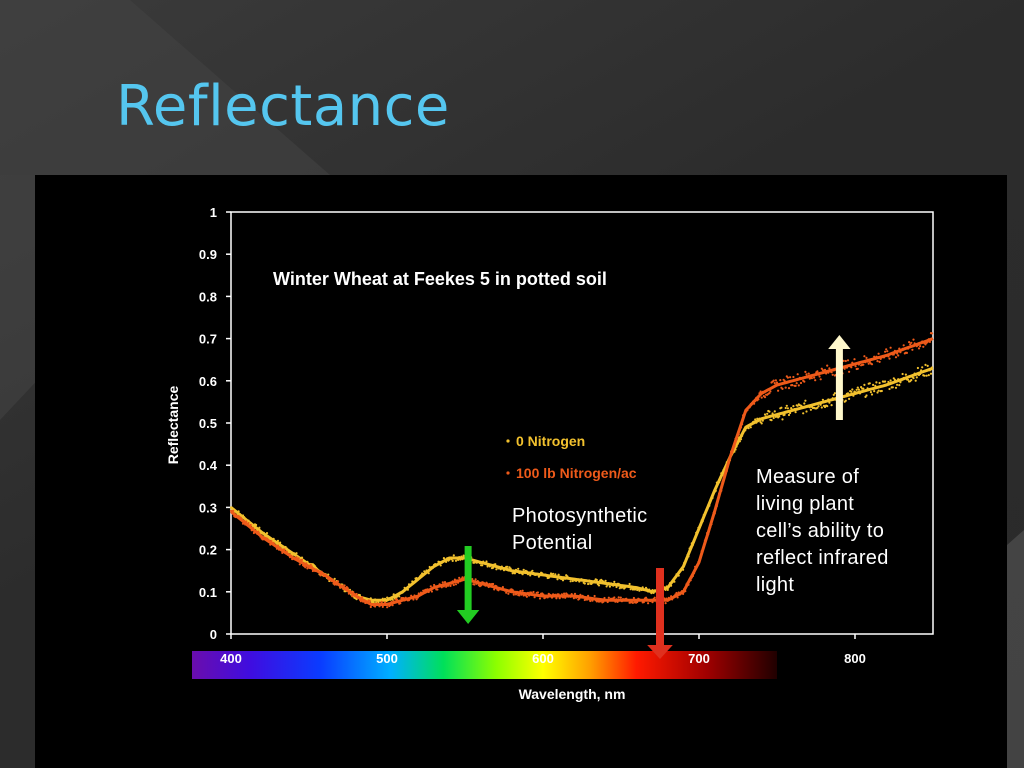 The image size is (1024, 768). Describe the element at coordinates (468, 578) in the screenshot. I see `arrow-shaft` at that location.